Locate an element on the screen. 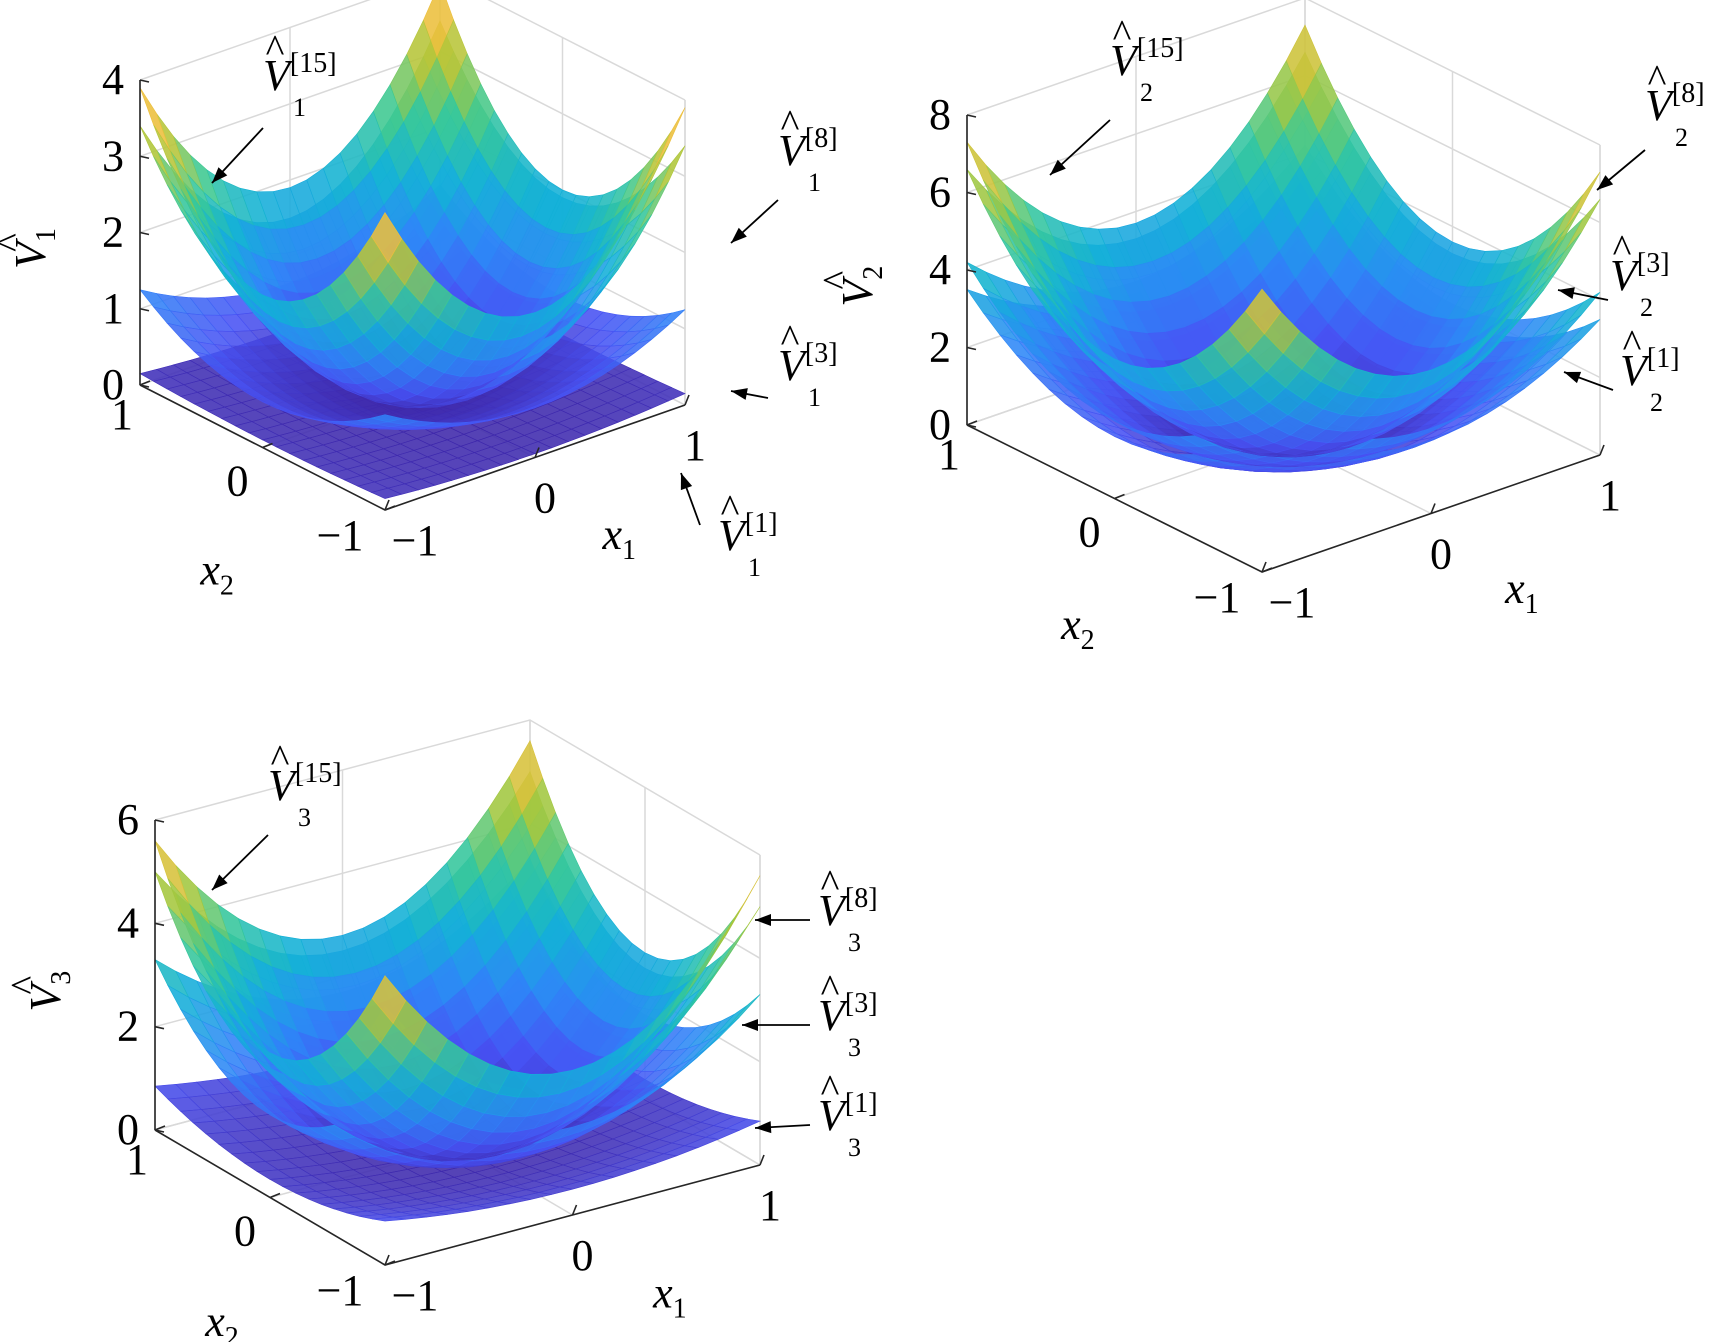  svg-text: V2 is located at coordinates (861, 286).